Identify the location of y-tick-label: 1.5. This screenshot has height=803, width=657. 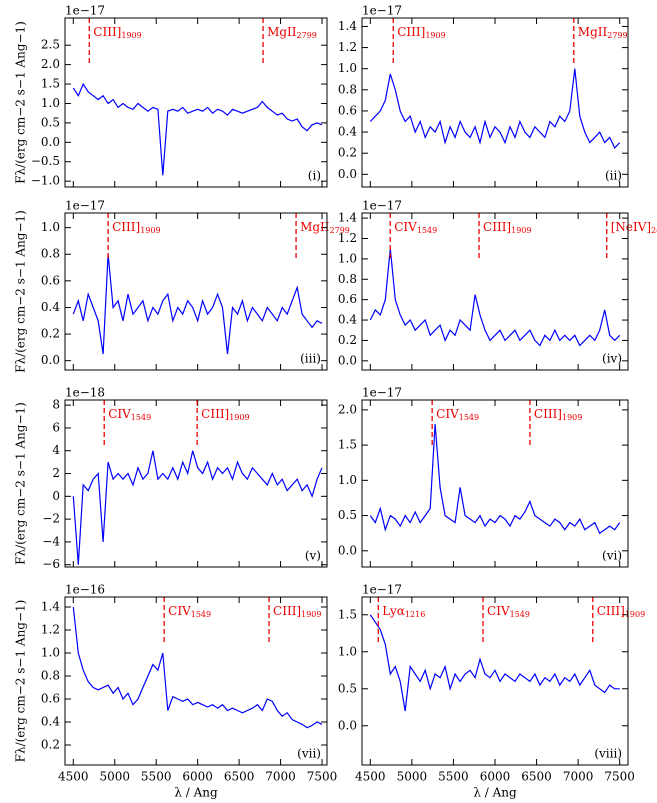
(50, 84).